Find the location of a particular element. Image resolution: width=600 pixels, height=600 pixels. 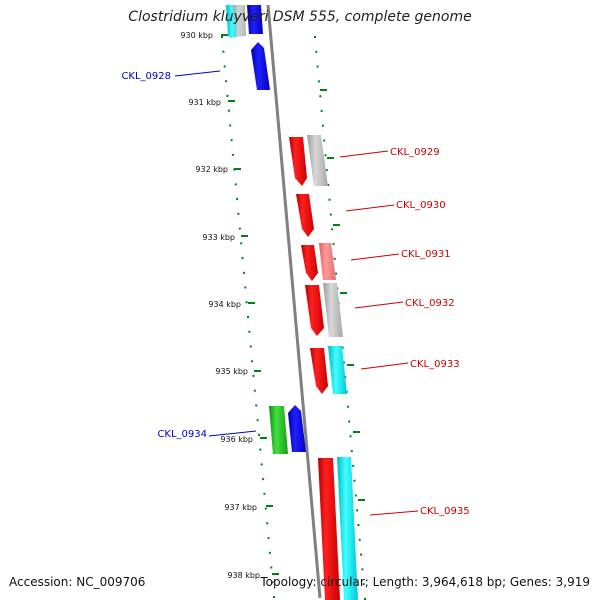

tick-label-937: 937 kbp is located at coordinates (240, 507).